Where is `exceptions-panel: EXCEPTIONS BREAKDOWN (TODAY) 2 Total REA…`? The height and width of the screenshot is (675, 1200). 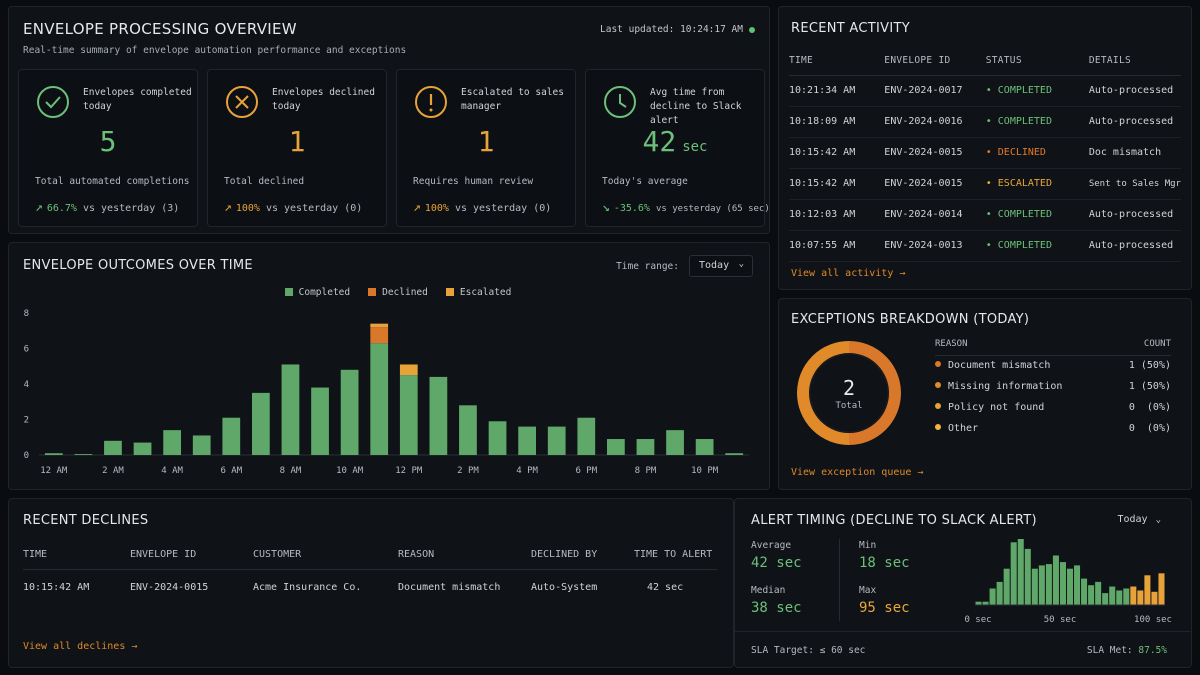 exceptions-panel: EXCEPTIONS BREAKDOWN (TODAY) 2 Total REA… is located at coordinates (985, 394).